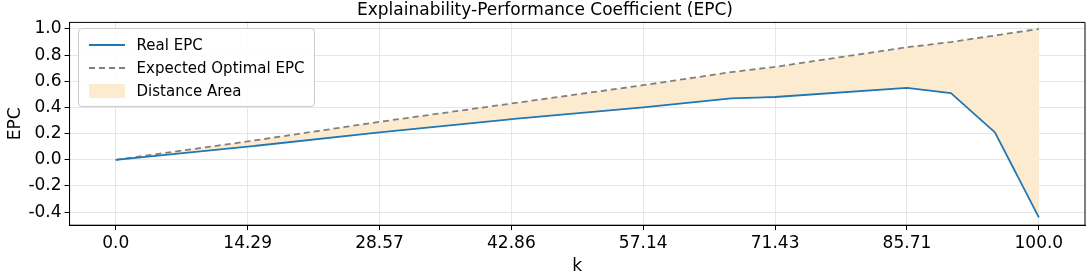 The width and height of the screenshot is (1090, 277). What do you see at coordinates (48, 158) in the screenshot?
I see `y-tick-label: 0.0` at bounding box center [48, 158].